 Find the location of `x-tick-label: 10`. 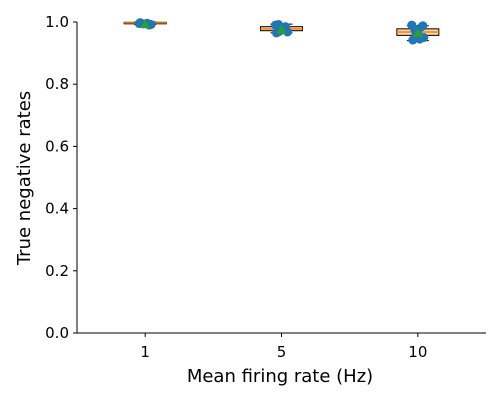

x-tick-label: 10 is located at coordinates (417, 352).